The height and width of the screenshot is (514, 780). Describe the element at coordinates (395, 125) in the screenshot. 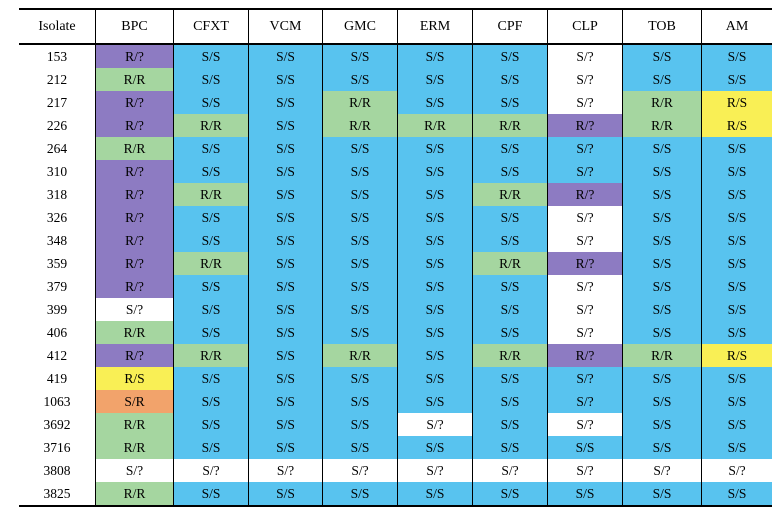

I see `table-row-226: 226 R/? R/R S/S R/R R/R R/R R/? R/R R/S` at that location.